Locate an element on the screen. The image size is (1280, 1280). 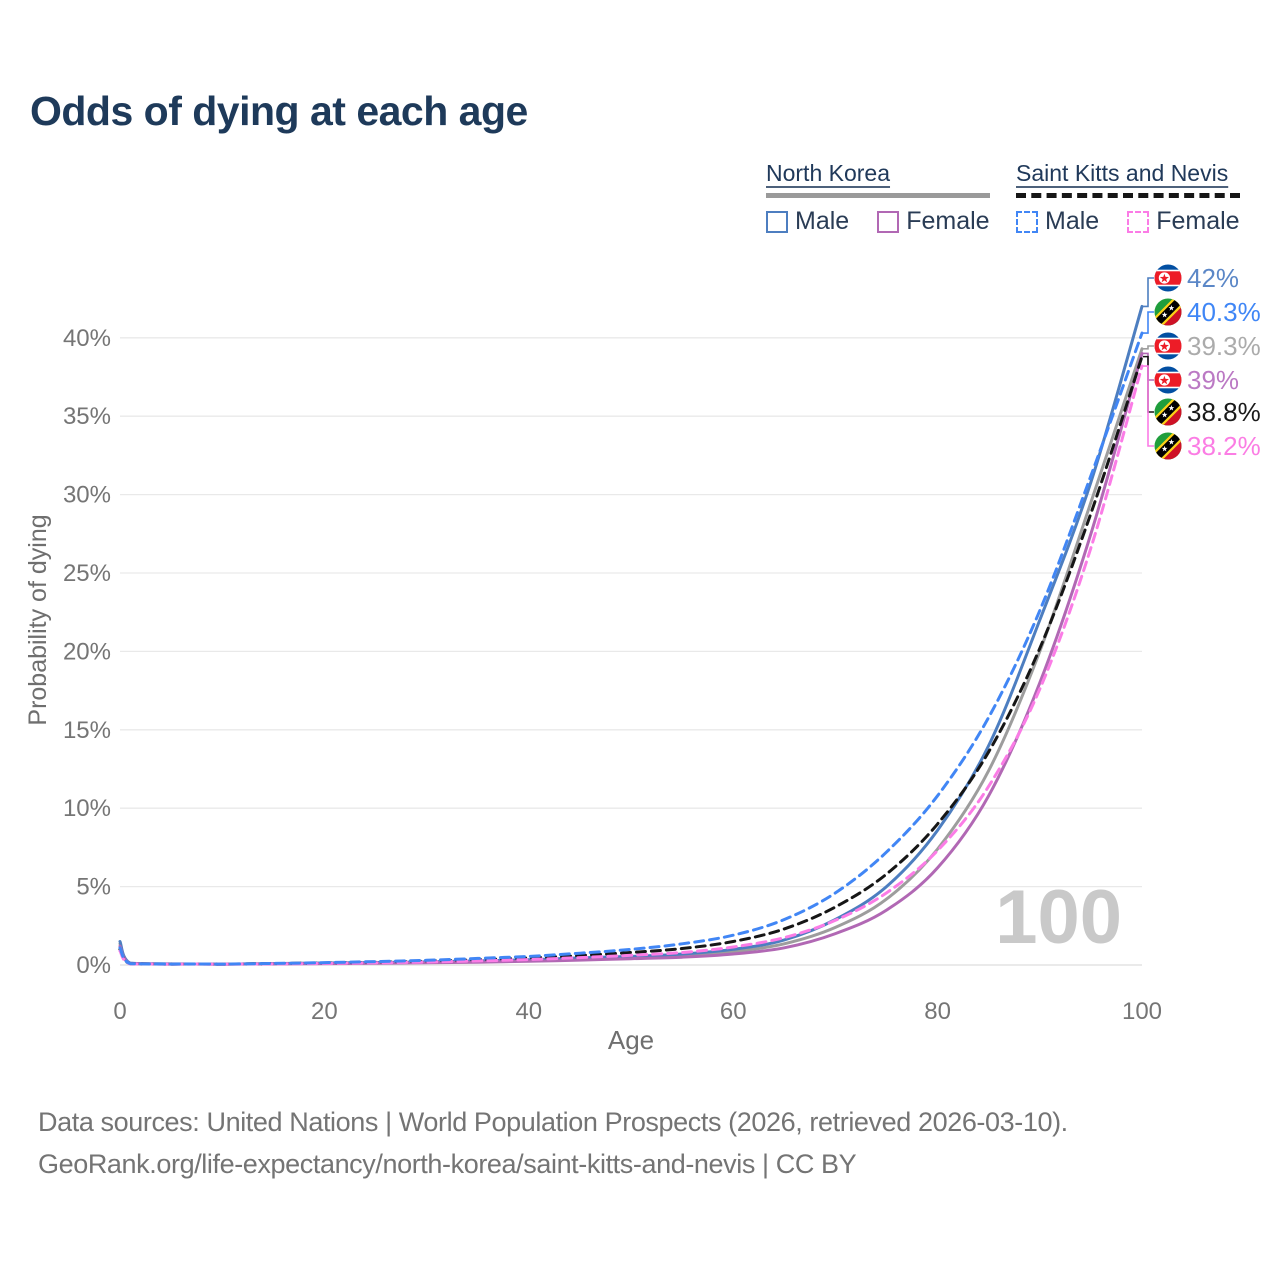
series-end-value-nk-female: 39% is located at coordinates (1213, 380).